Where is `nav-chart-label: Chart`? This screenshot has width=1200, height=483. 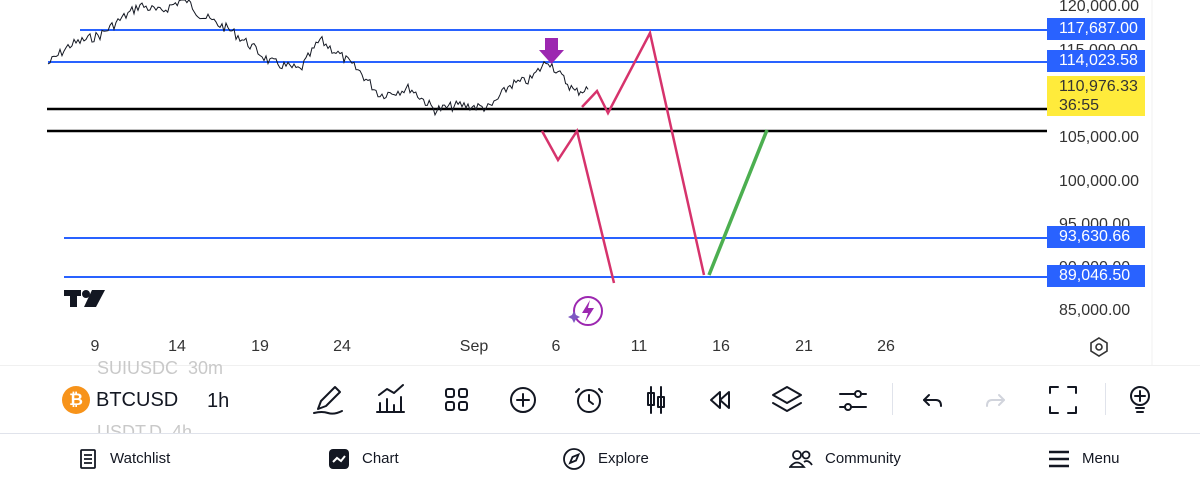
nav-chart-label: Chart is located at coordinates (380, 458).